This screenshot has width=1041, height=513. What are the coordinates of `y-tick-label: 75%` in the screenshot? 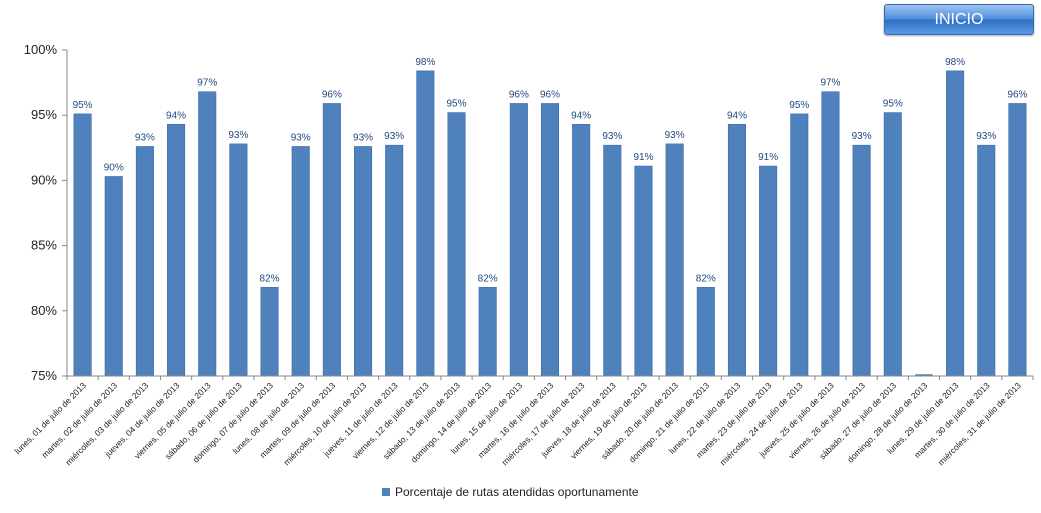 It's located at (44, 375).